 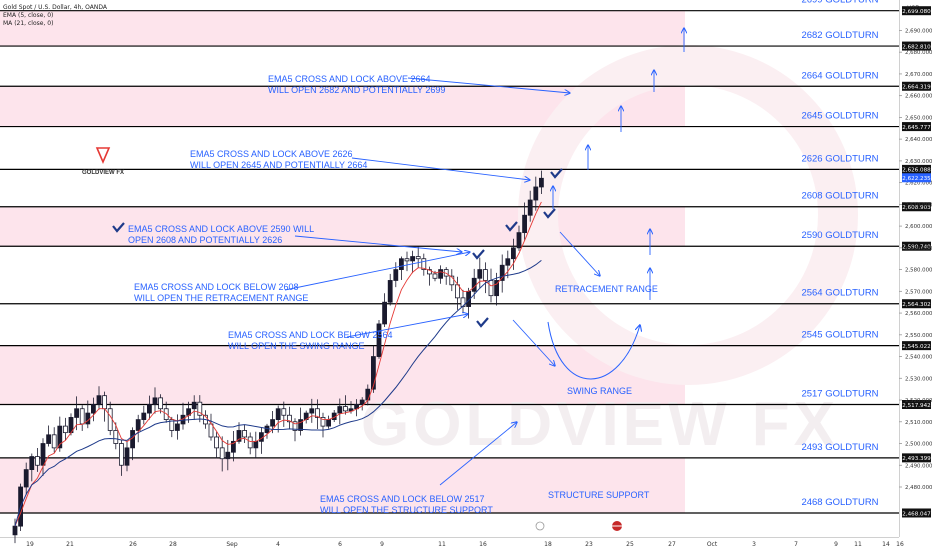 I want to click on current-price-tag, so click(x=916, y=178).